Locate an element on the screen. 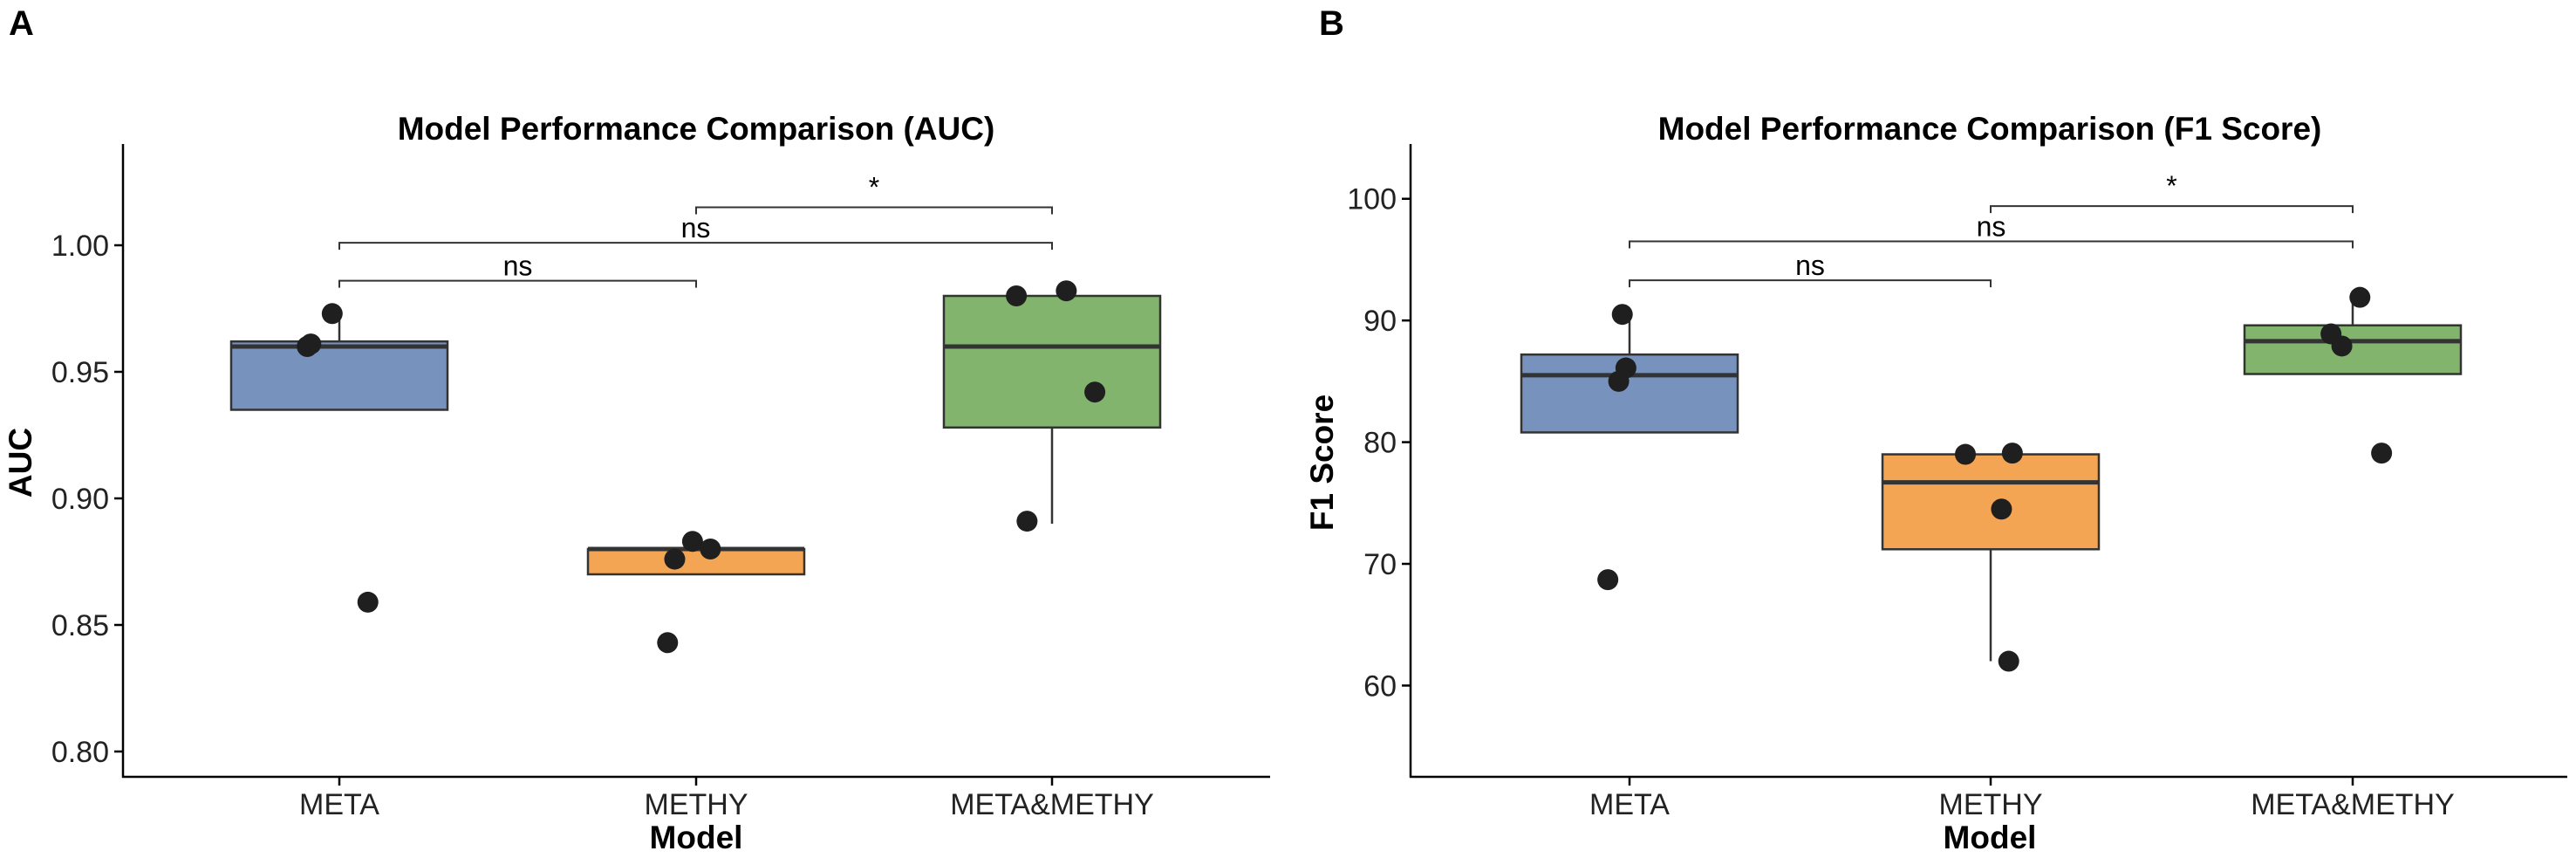  chart-title-a: Model Performance Comparison (AUC) is located at coordinates (696, 129).